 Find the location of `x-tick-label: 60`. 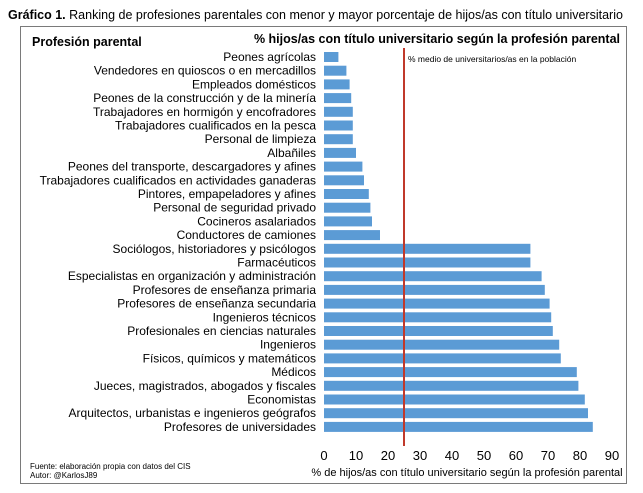

x-tick-label: 60 is located at coordinates (516, 455).